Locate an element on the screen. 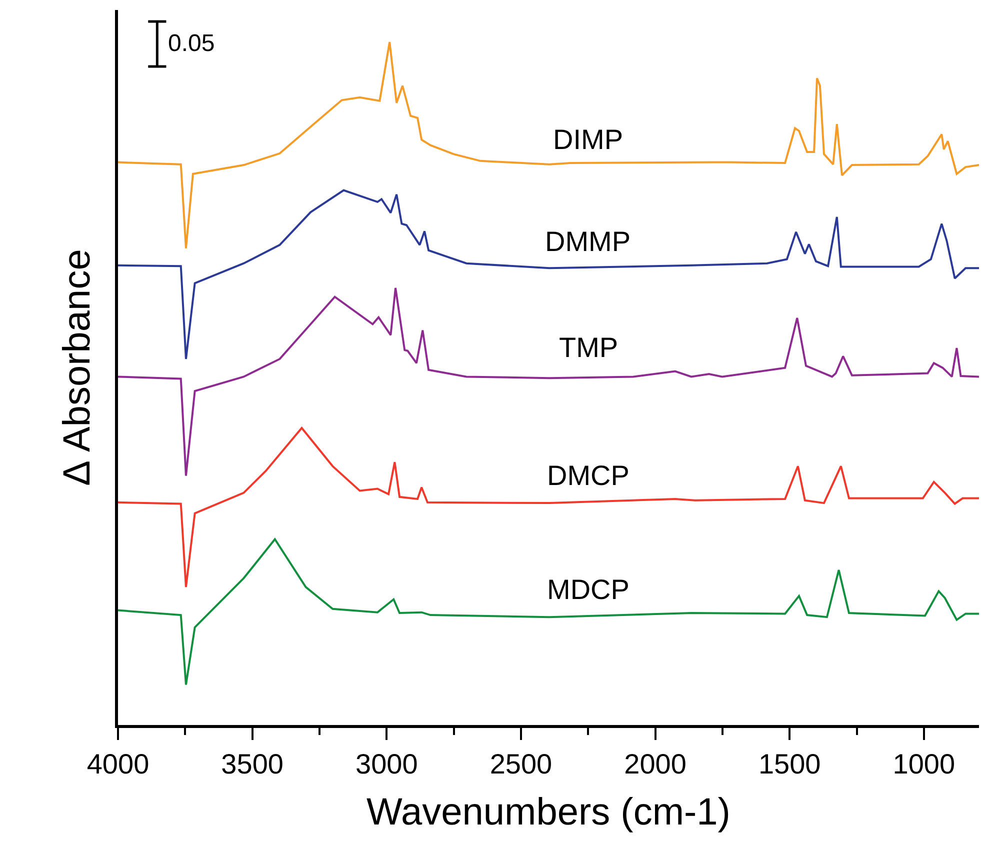 The image size is (981, 860). x-tick-label: 1500 is located at coordinates (789, 764).